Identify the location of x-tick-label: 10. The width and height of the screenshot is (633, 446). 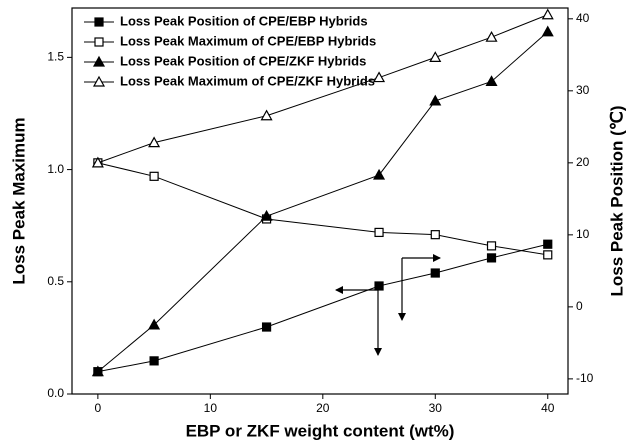
(211, 408).